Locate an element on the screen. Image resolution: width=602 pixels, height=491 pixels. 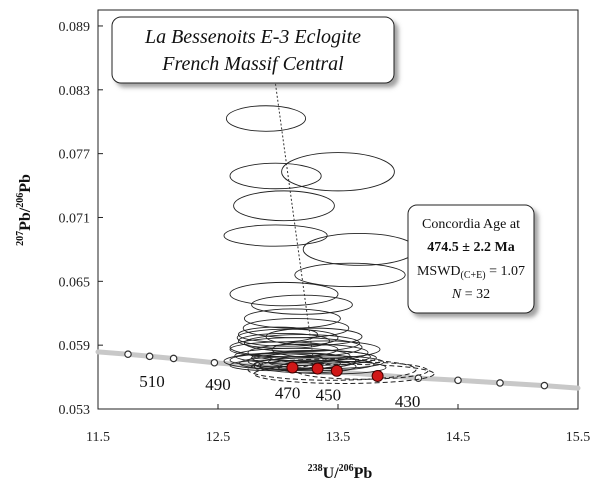
y-tick-label: 0.077 is located at coordinates (75, 155).